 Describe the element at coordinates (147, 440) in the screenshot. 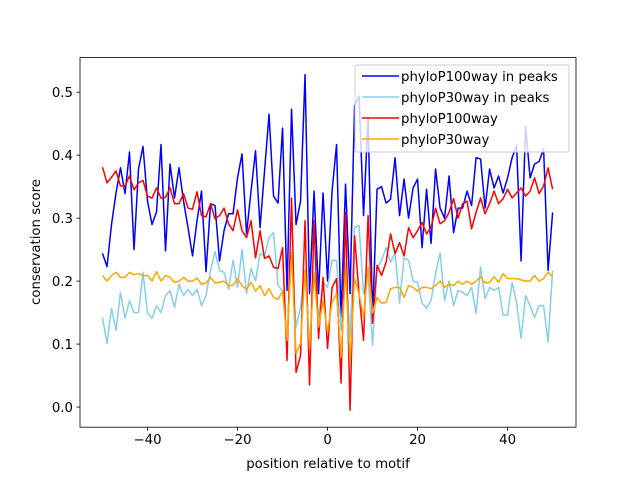

I see `x-tick-label: −40` at that location.